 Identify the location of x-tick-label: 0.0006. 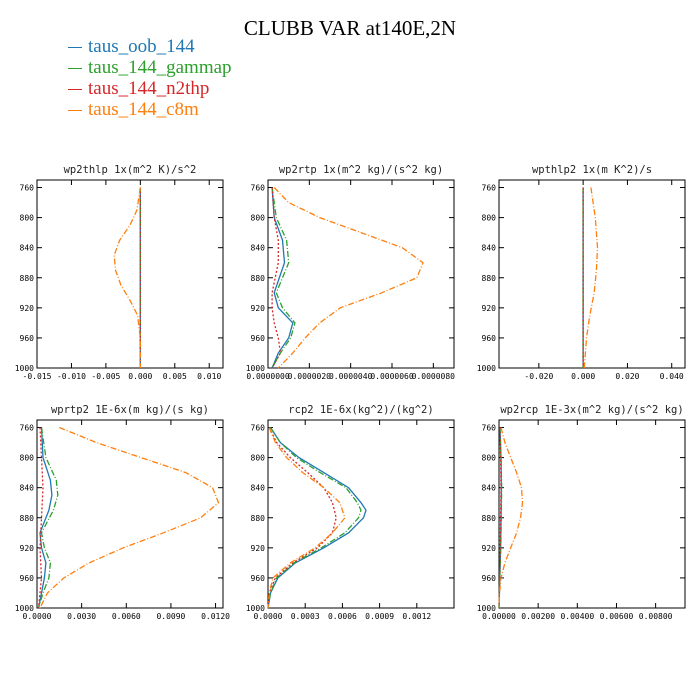
(342, 616).